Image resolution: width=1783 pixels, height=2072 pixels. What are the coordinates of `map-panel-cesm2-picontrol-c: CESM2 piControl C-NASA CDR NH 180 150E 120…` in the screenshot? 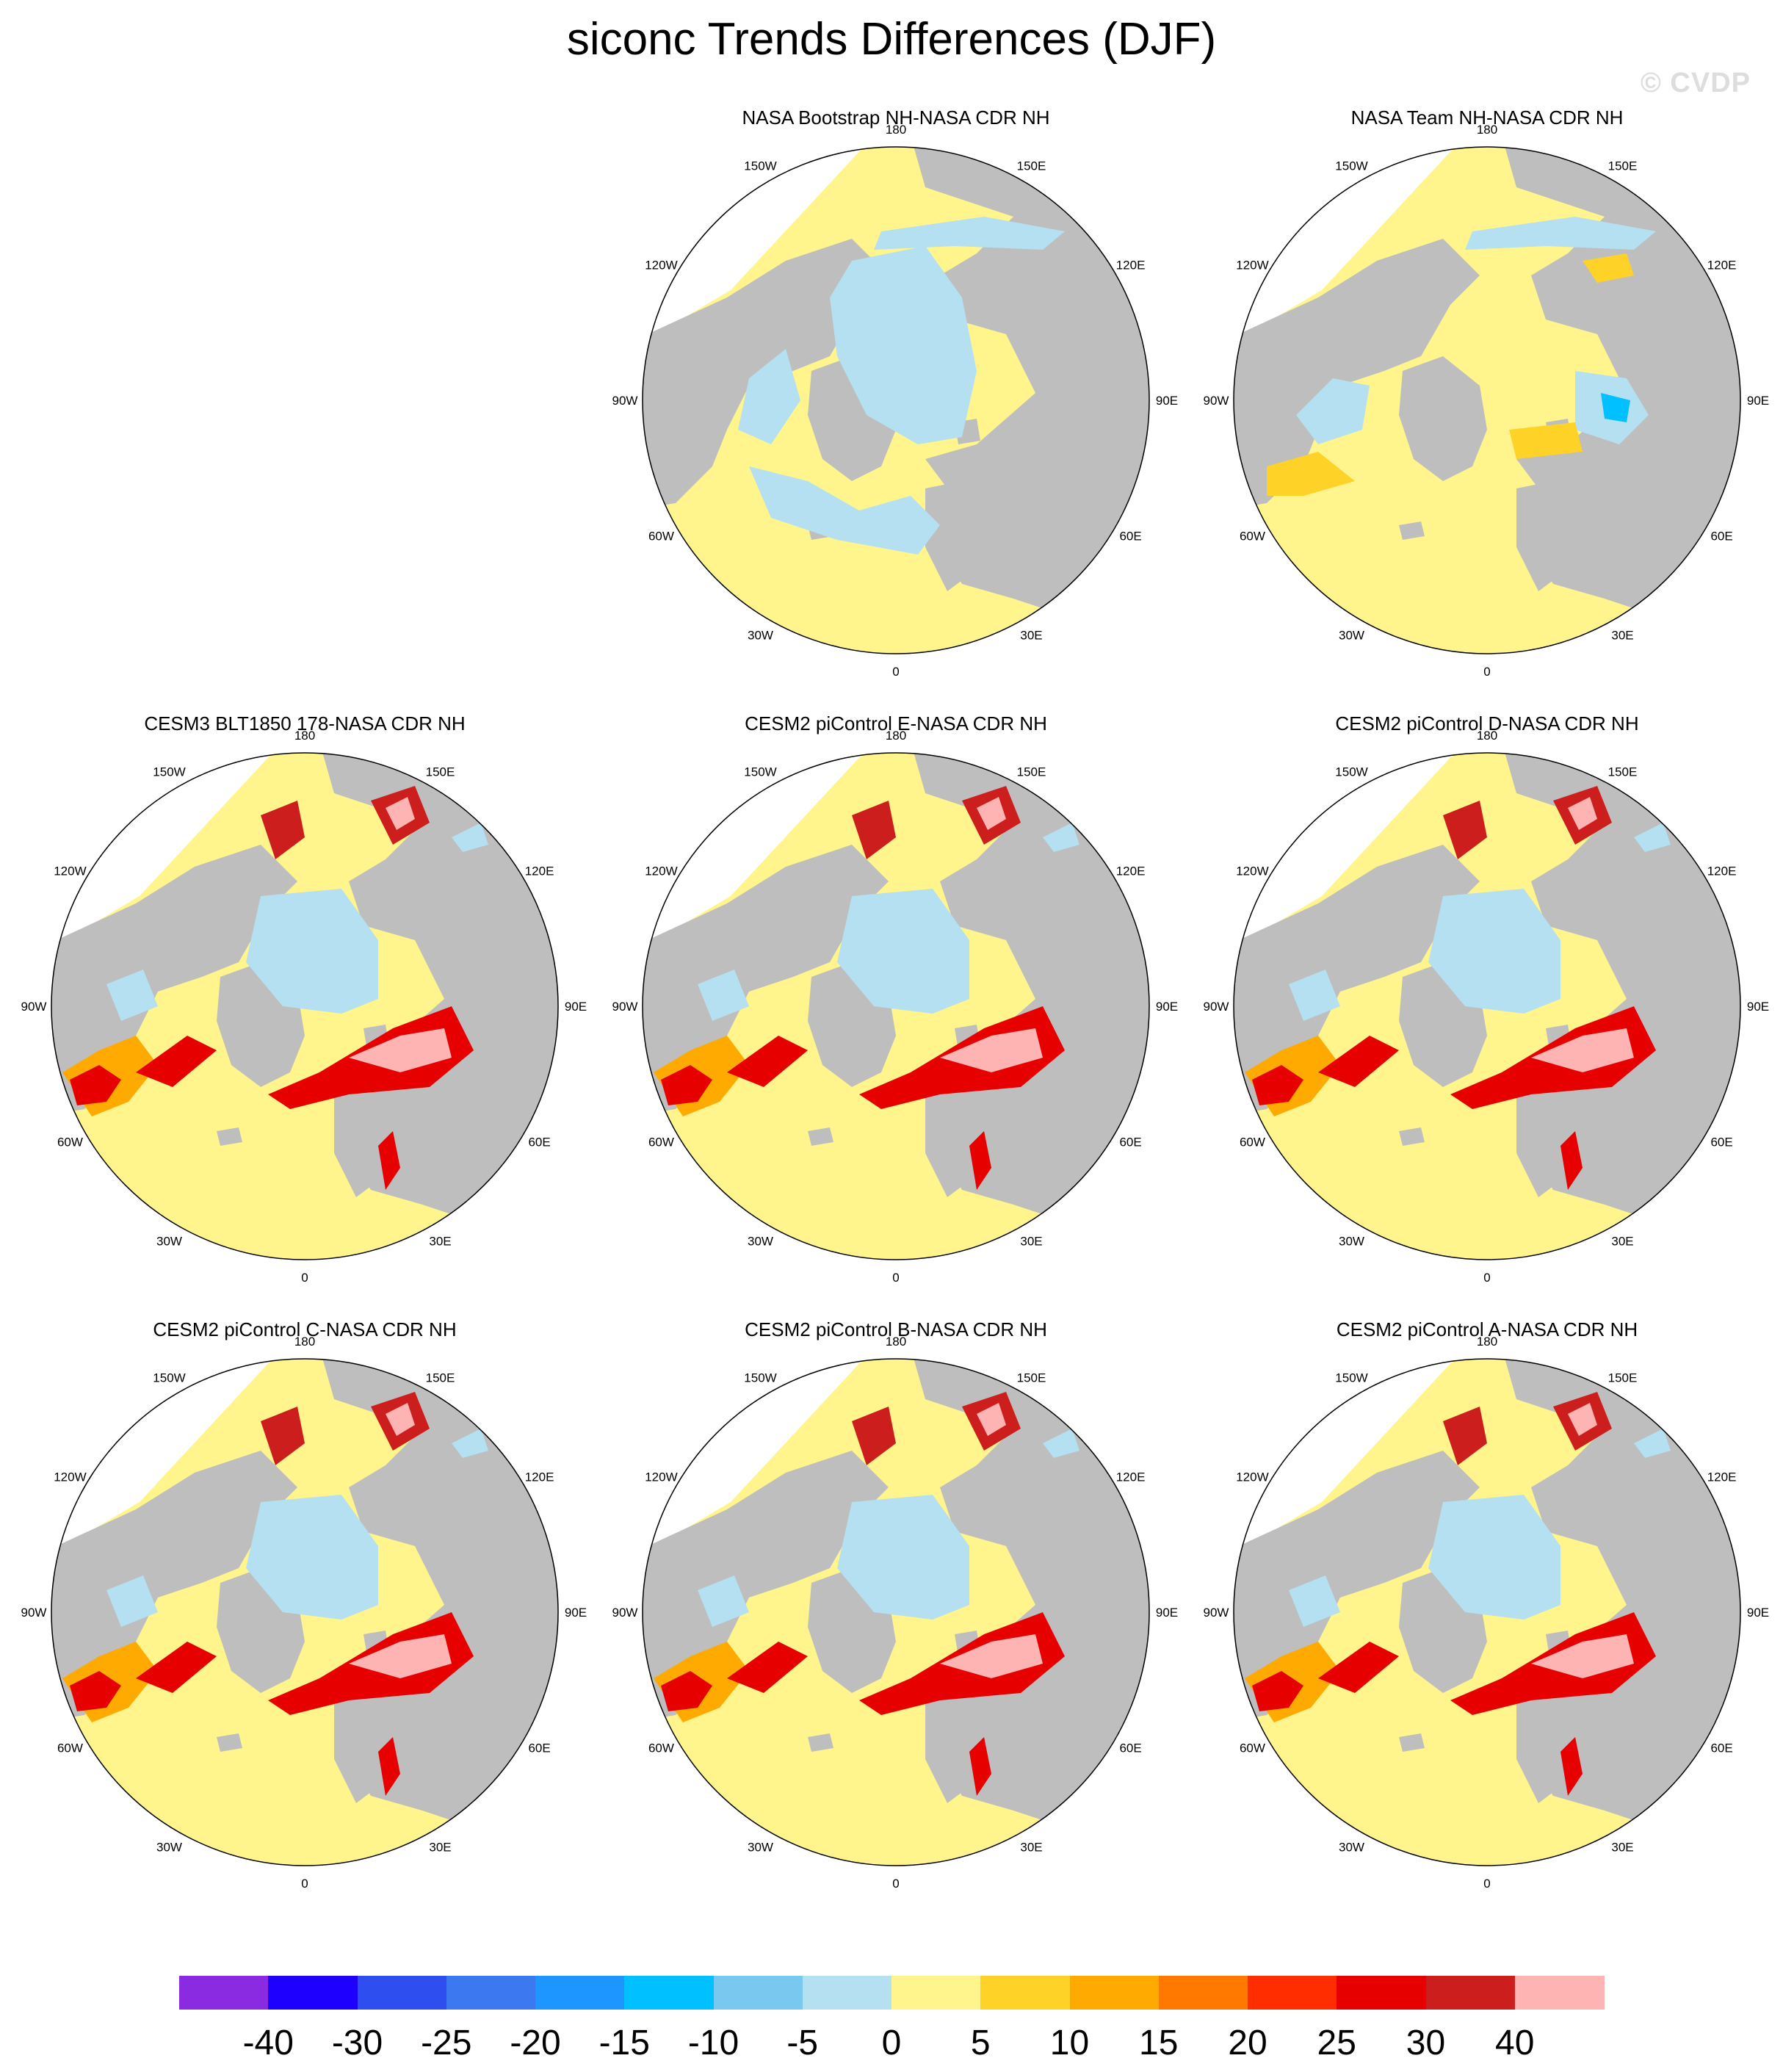 It's located at (304, 1612).